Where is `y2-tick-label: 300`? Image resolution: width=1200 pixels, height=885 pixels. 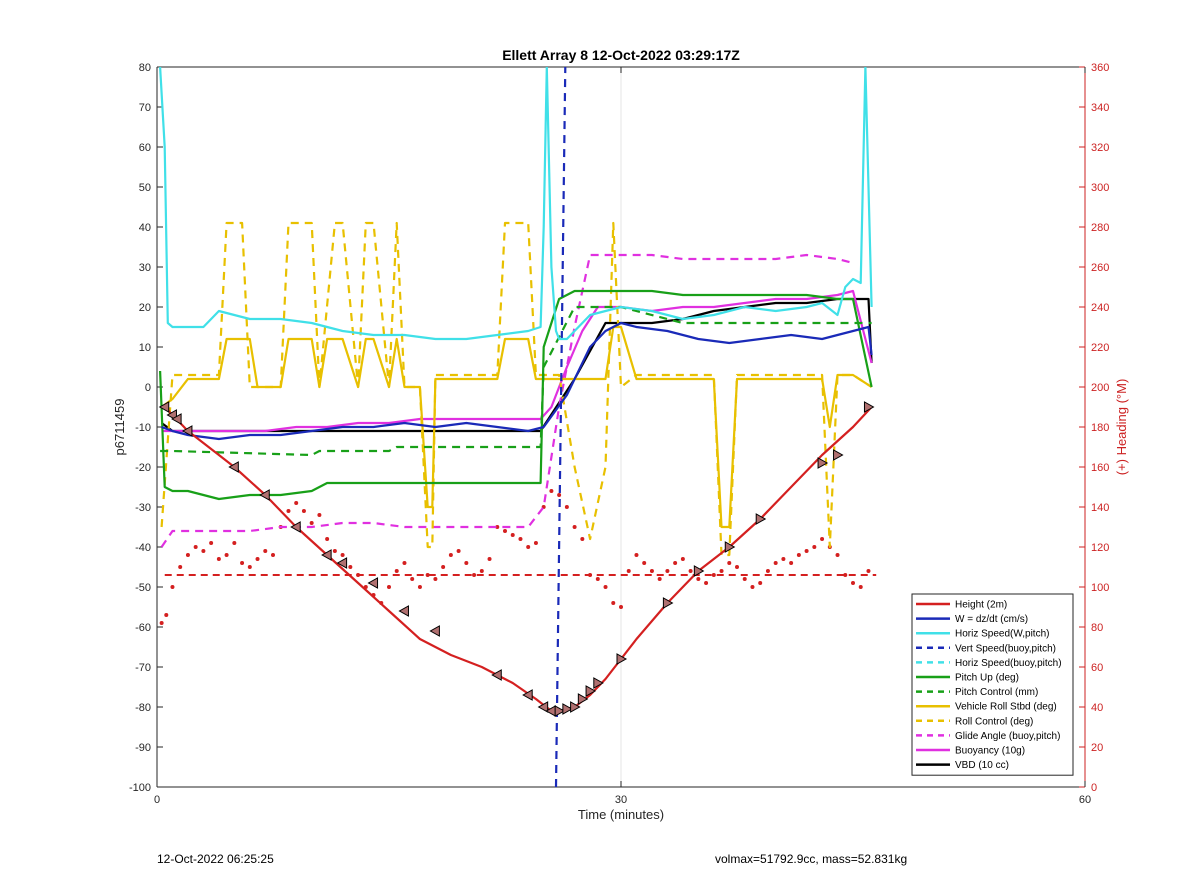 y2-tick-label: 300 is located at coordinates (1100, 188).